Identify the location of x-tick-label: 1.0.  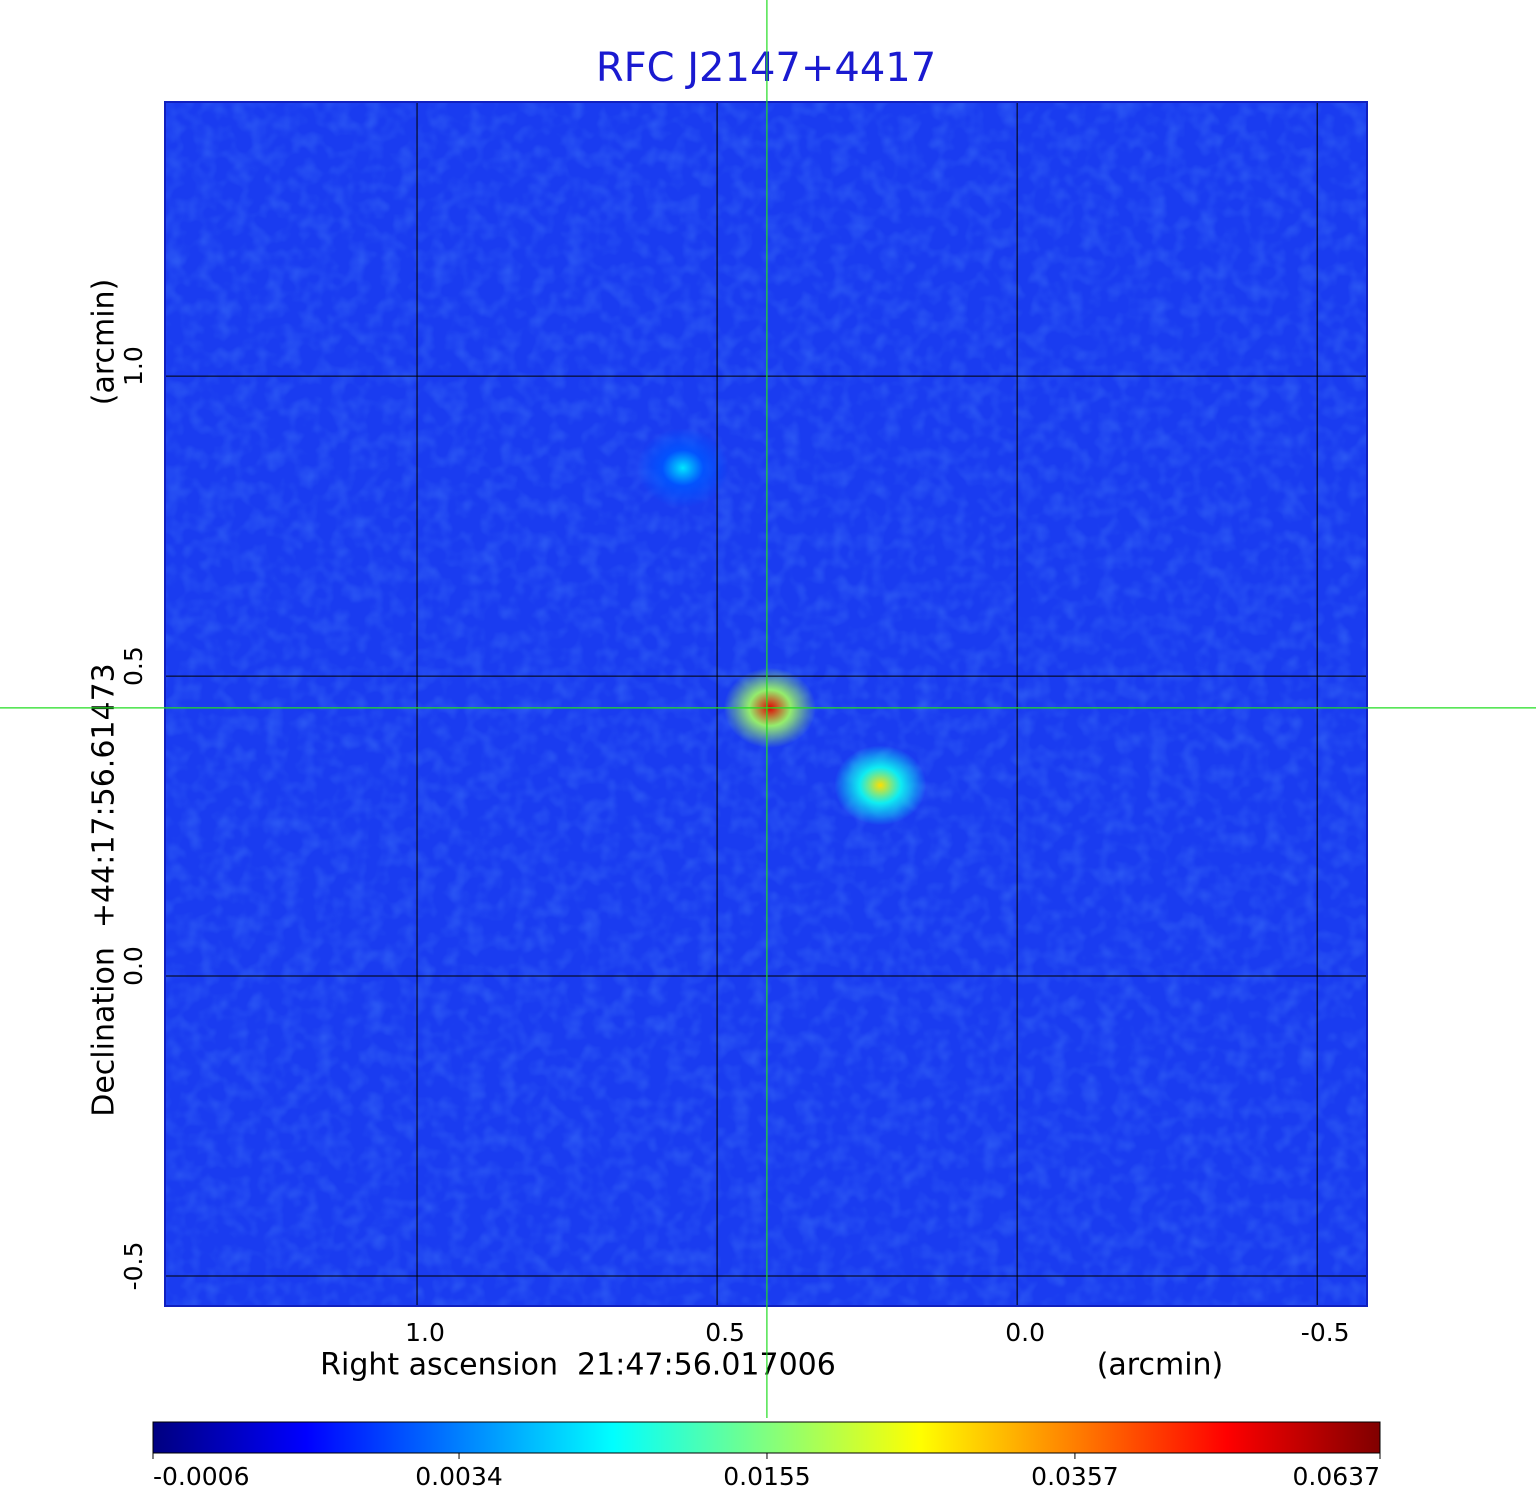
(425, 1332).